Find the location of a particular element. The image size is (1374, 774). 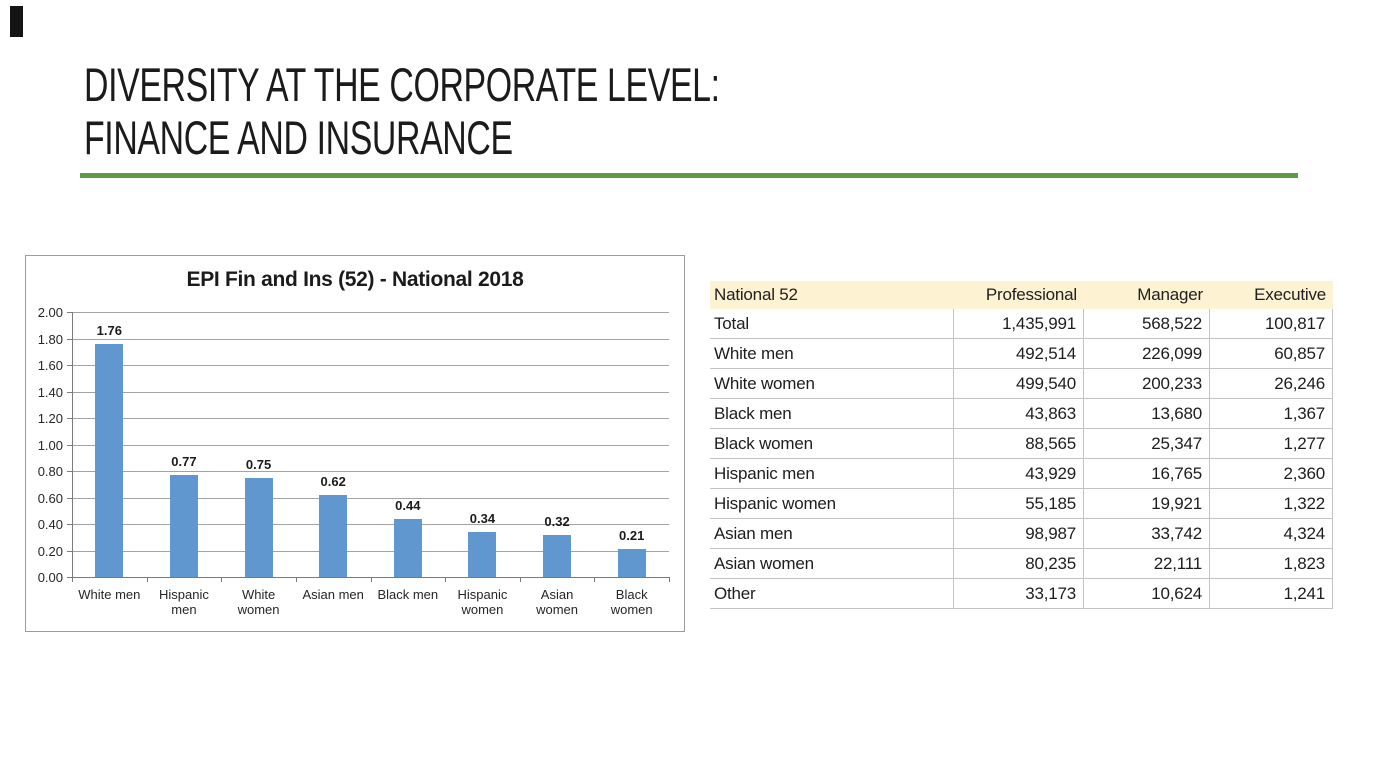

table-value-cell: 1,367 is located at coordinates (1271, 414).